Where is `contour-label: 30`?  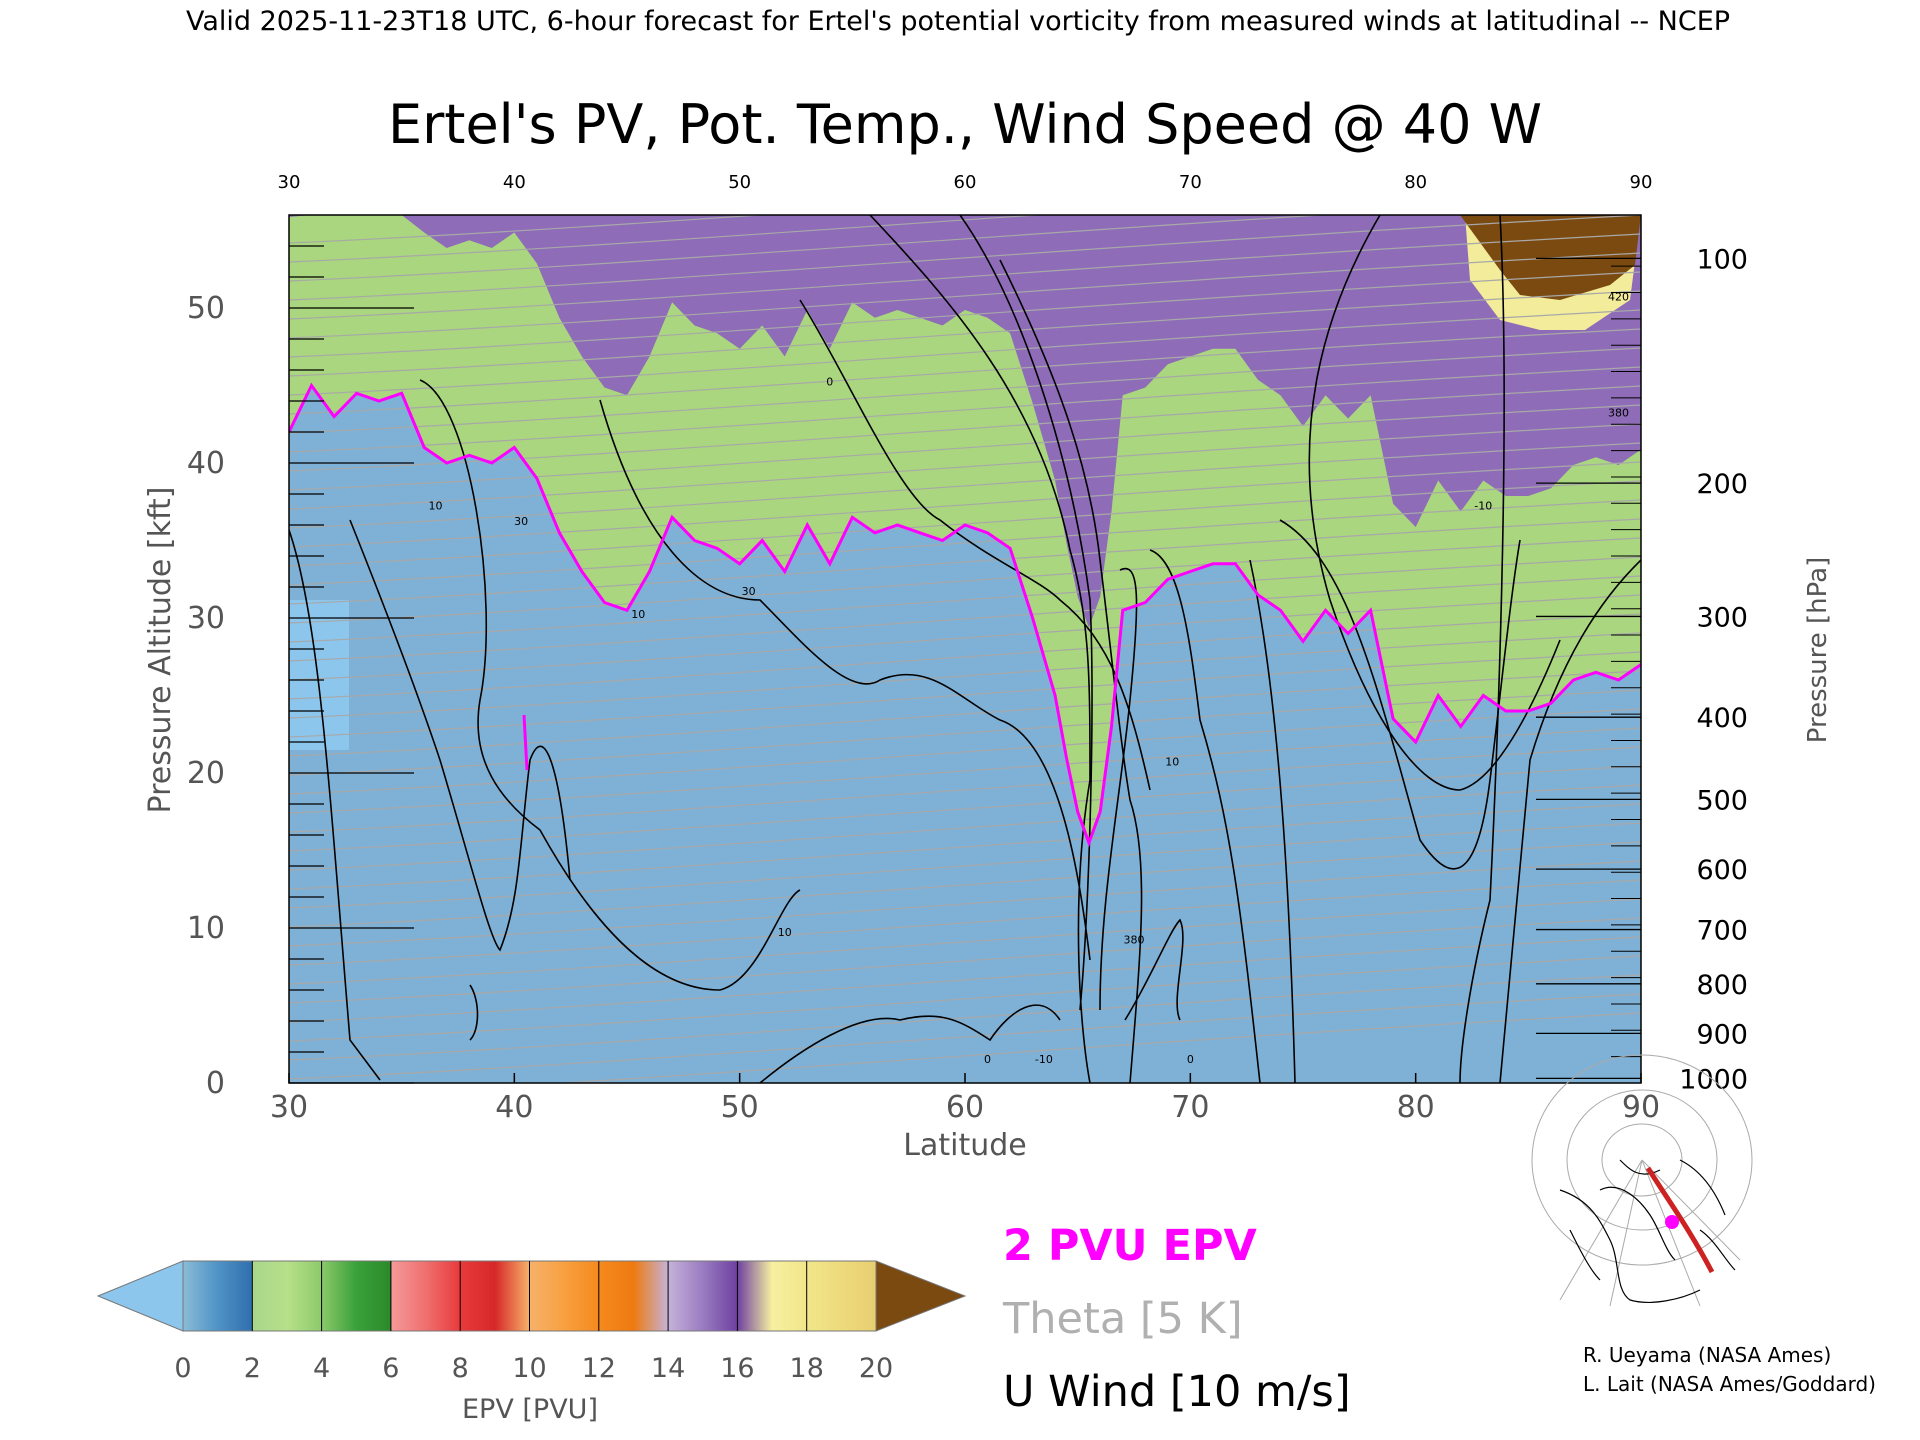
contour-label: 30 is located at coordinates (749, 591).